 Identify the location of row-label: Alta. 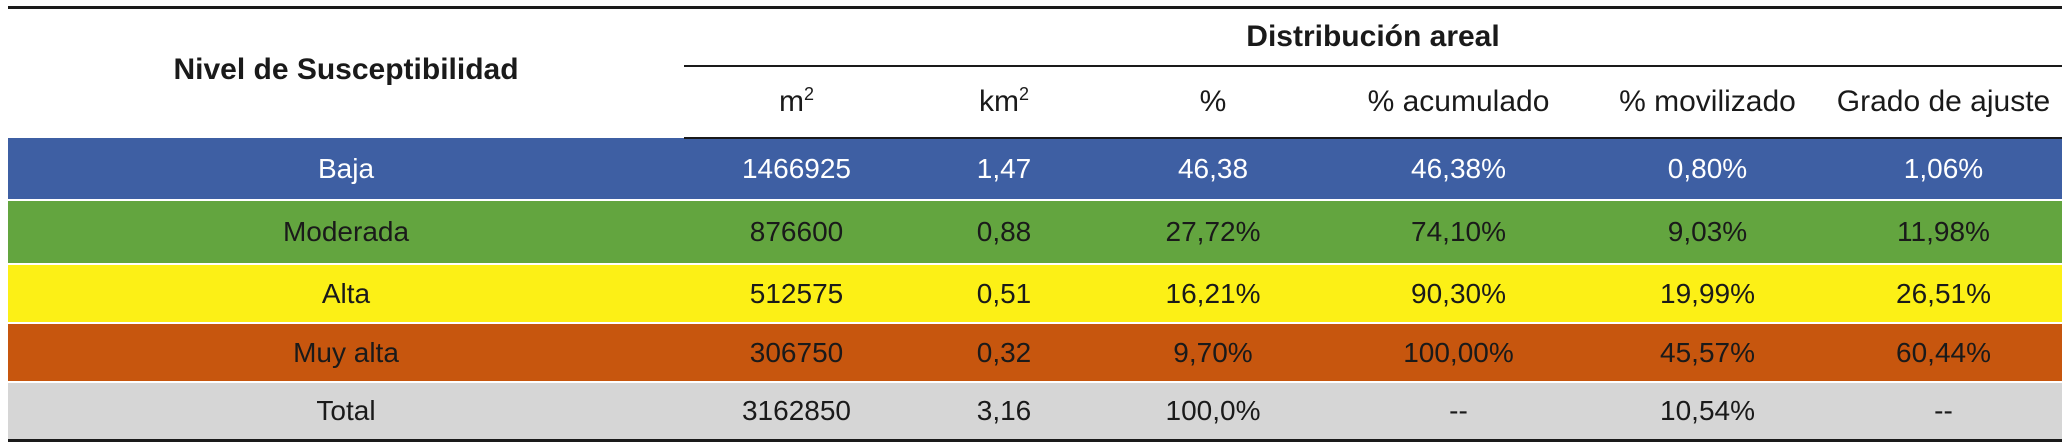
(346, 293).